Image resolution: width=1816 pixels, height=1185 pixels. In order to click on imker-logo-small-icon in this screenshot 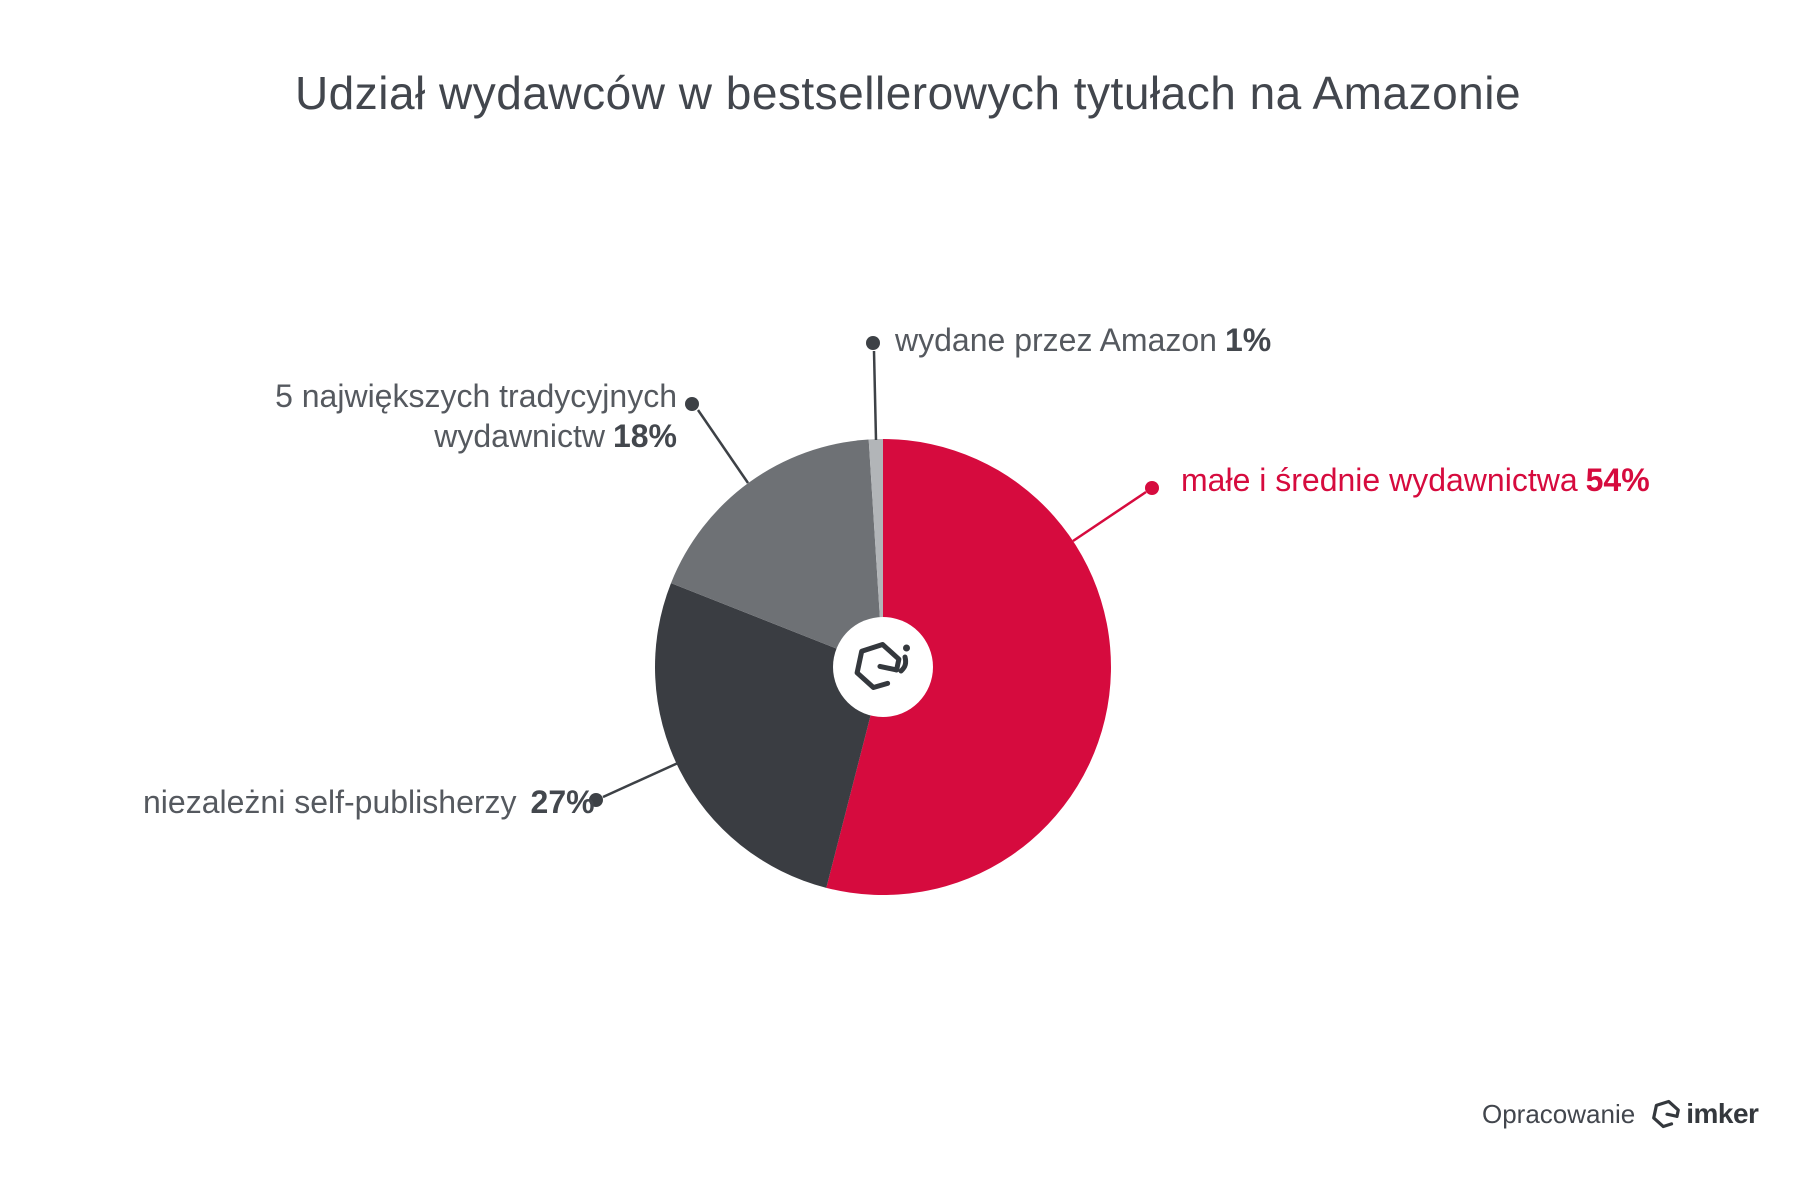, I will do `click(1666, 1114)`.